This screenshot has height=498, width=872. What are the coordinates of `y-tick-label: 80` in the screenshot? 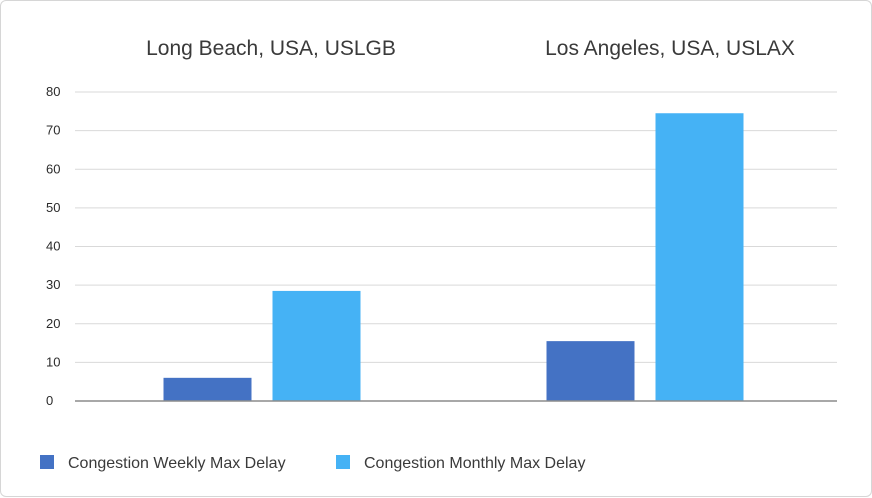 It's located at (53, 91).